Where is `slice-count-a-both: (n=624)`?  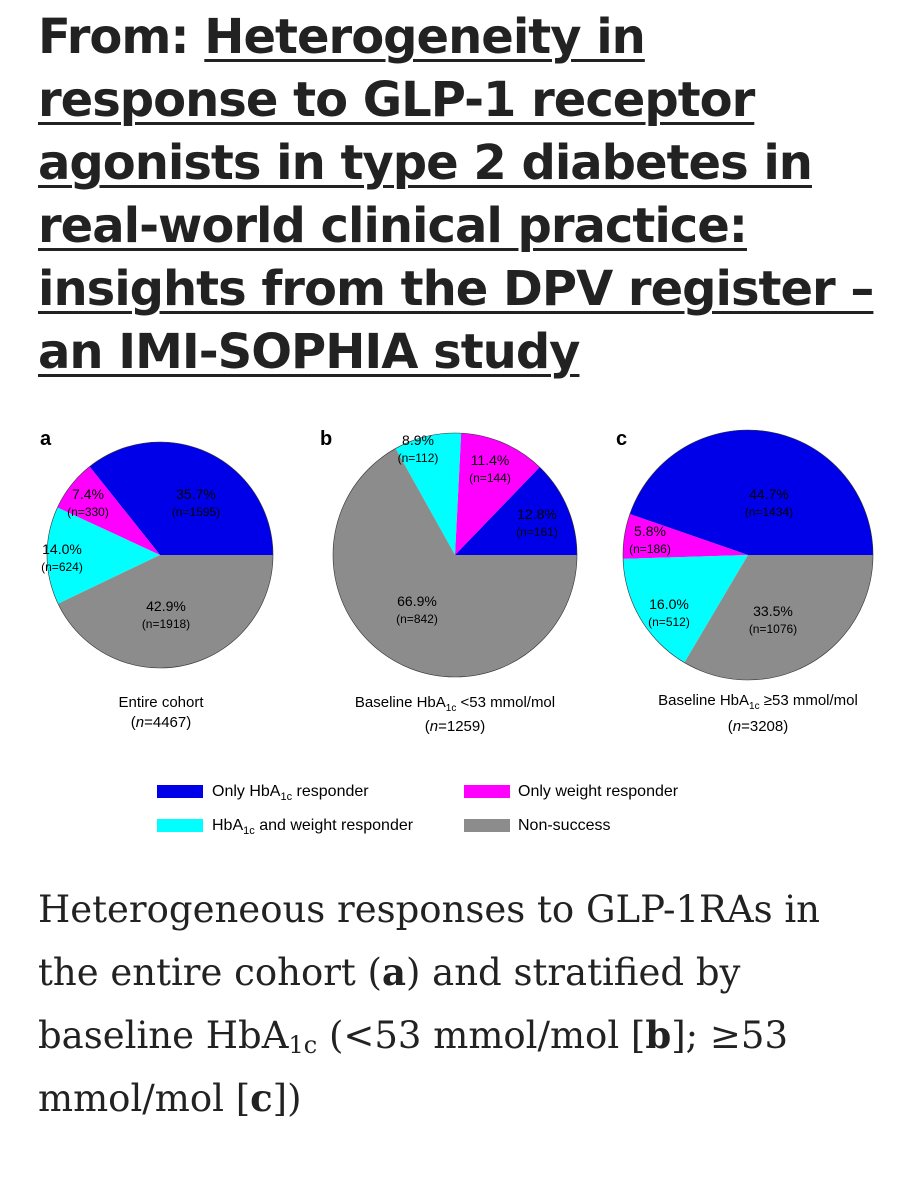 slice-count-a-both: (n=624) is located at coordinates (62, 567).